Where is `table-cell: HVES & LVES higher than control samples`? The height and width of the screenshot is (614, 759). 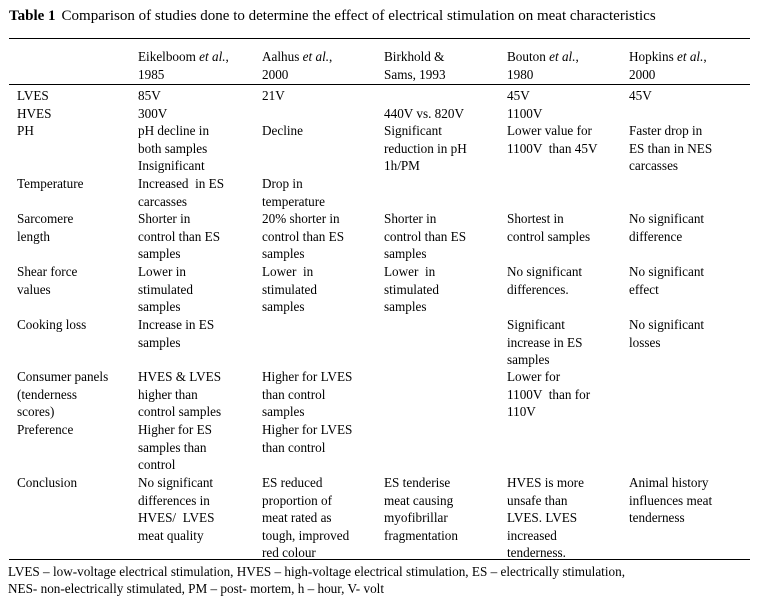 table-cell: HVES & LVES higher than control samples is located at coordinates (180, 394).